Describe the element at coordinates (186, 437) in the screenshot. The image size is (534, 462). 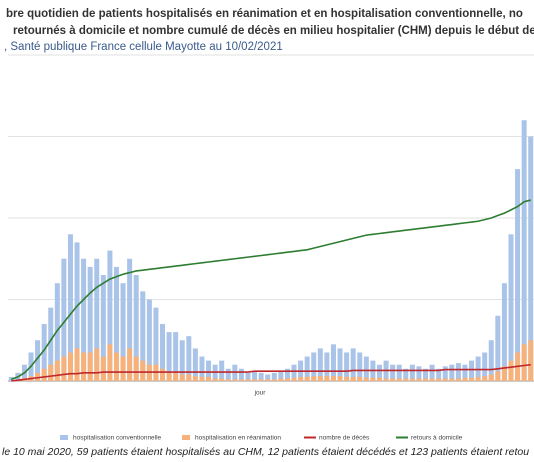
I see `legend-swatch` at that location.